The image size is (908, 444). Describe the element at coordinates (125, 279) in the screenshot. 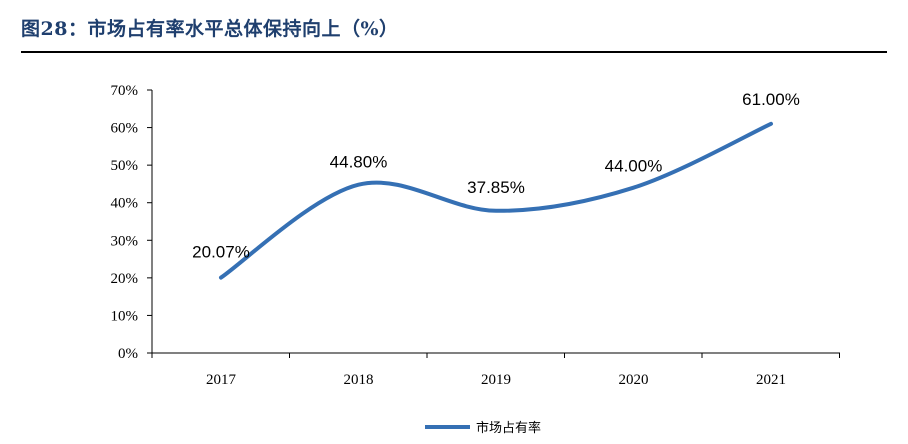

I see `y-tick-label: 20%` at that location.